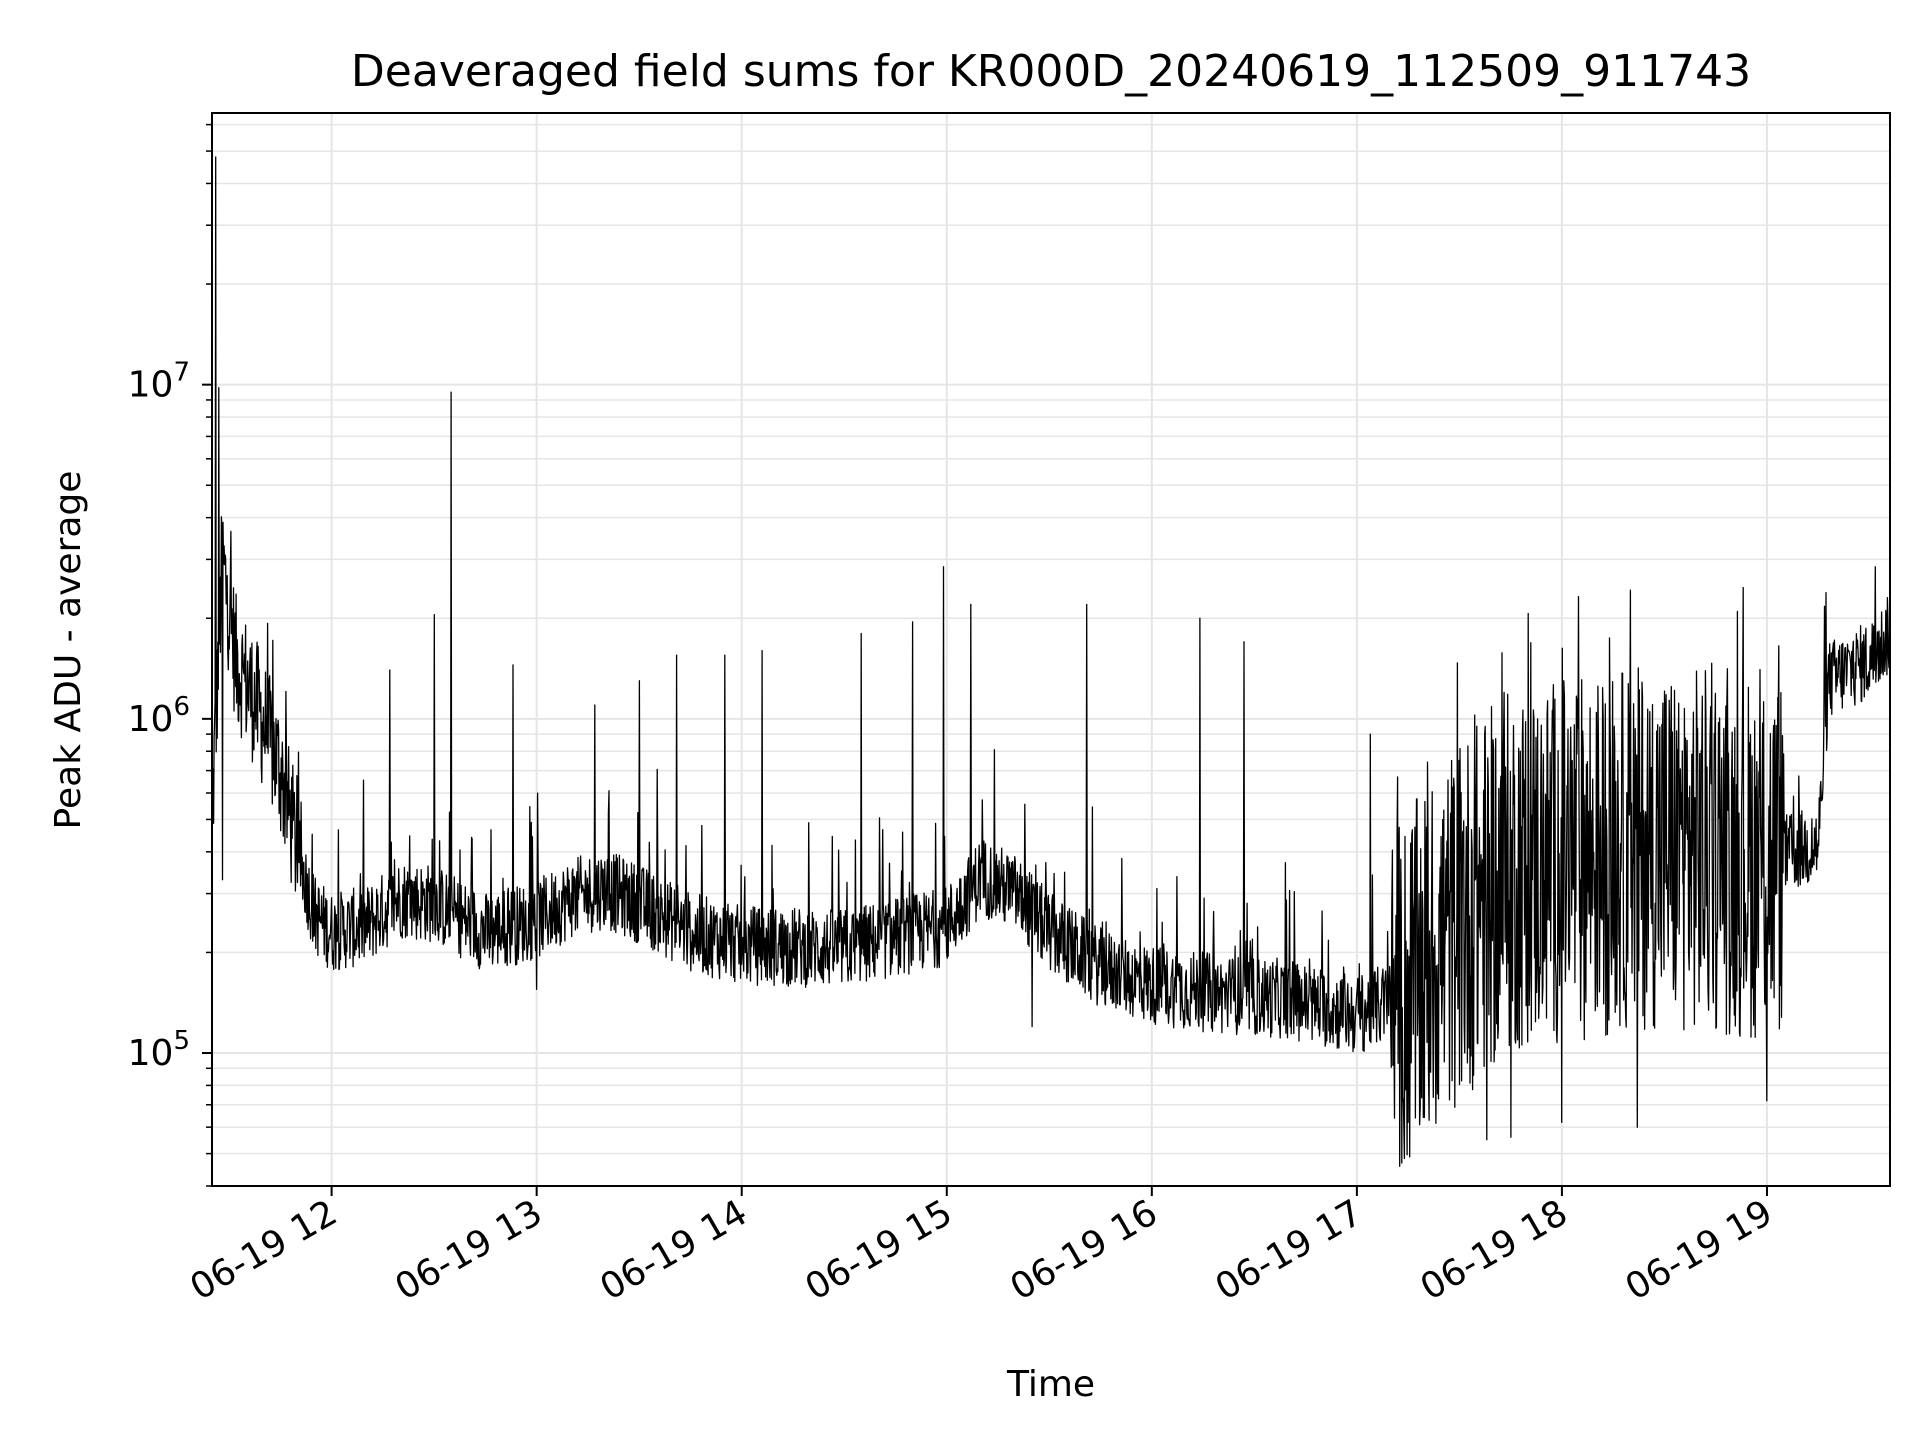  Describe the element at coordinates (170, 655) in the screenshot. I see `y-axis: 10⁵ 10⁶ 10⁷` at that location.